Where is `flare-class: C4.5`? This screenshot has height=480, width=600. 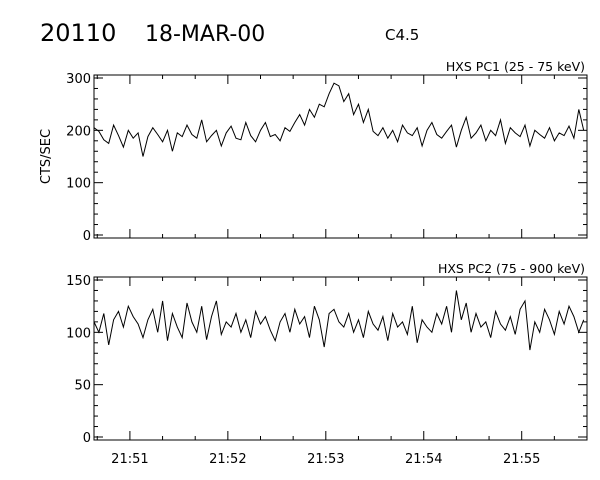 flare-class: C4.5 is located at coordinates (402, 35).